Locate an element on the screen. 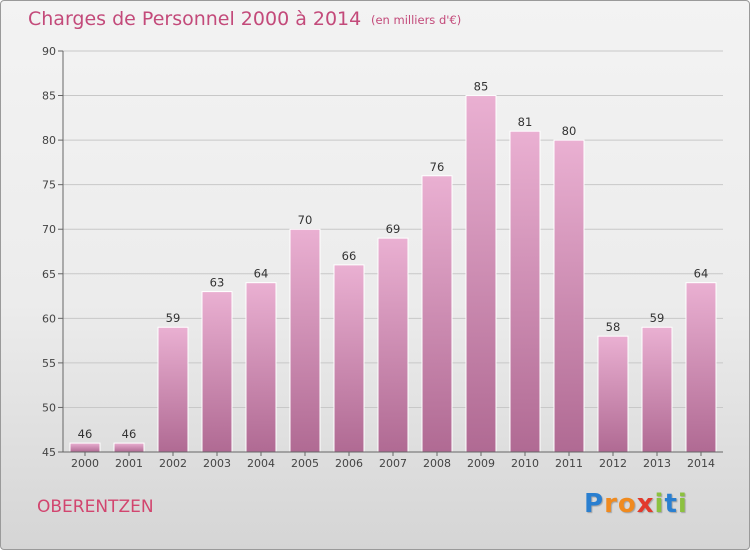 The height and width of the screenshot is (550, 750). y-tick-label: 90 is located at coordinates (49, 51).